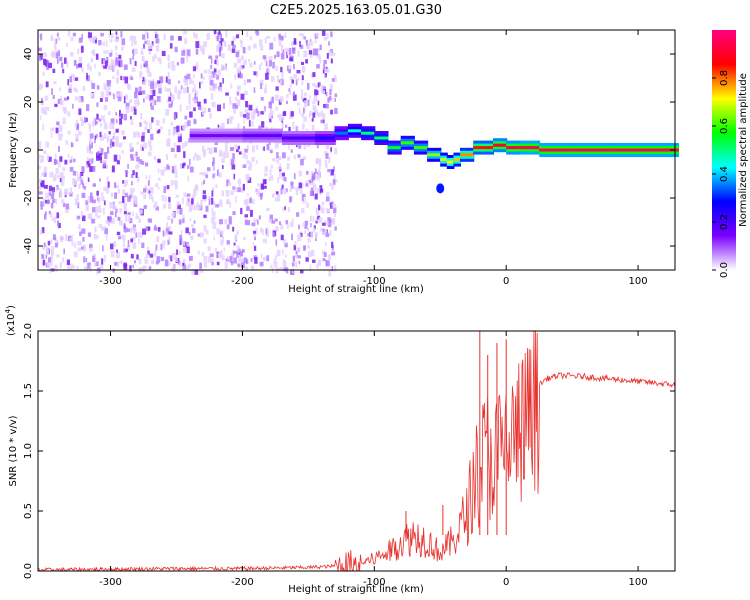  I want to click on colorbar-gradient, so click(724, 150).